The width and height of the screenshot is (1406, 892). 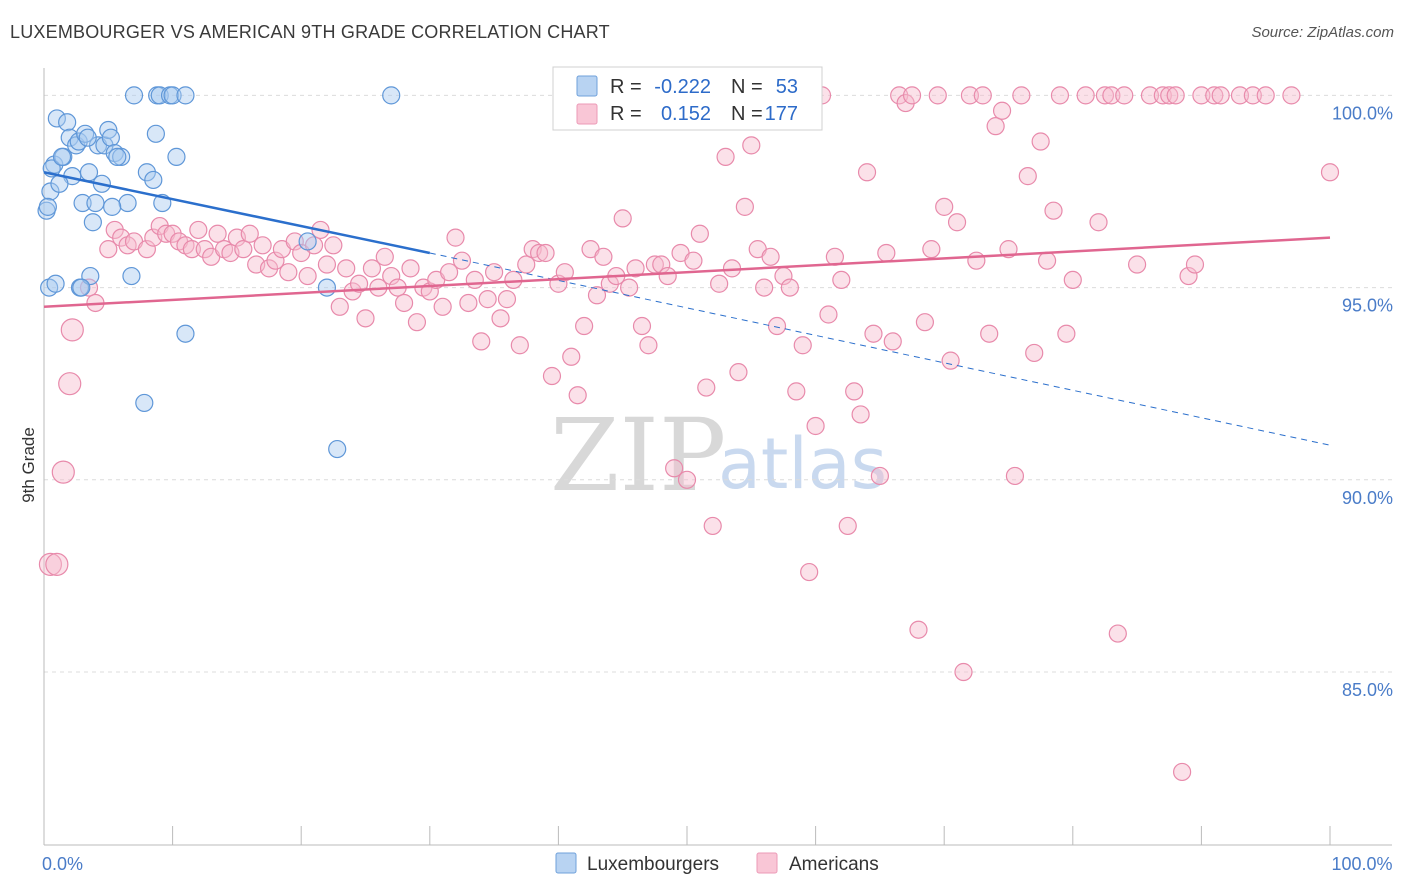 I want to click on y-tick-label: 90.0%, so click(x=1367, y=498).